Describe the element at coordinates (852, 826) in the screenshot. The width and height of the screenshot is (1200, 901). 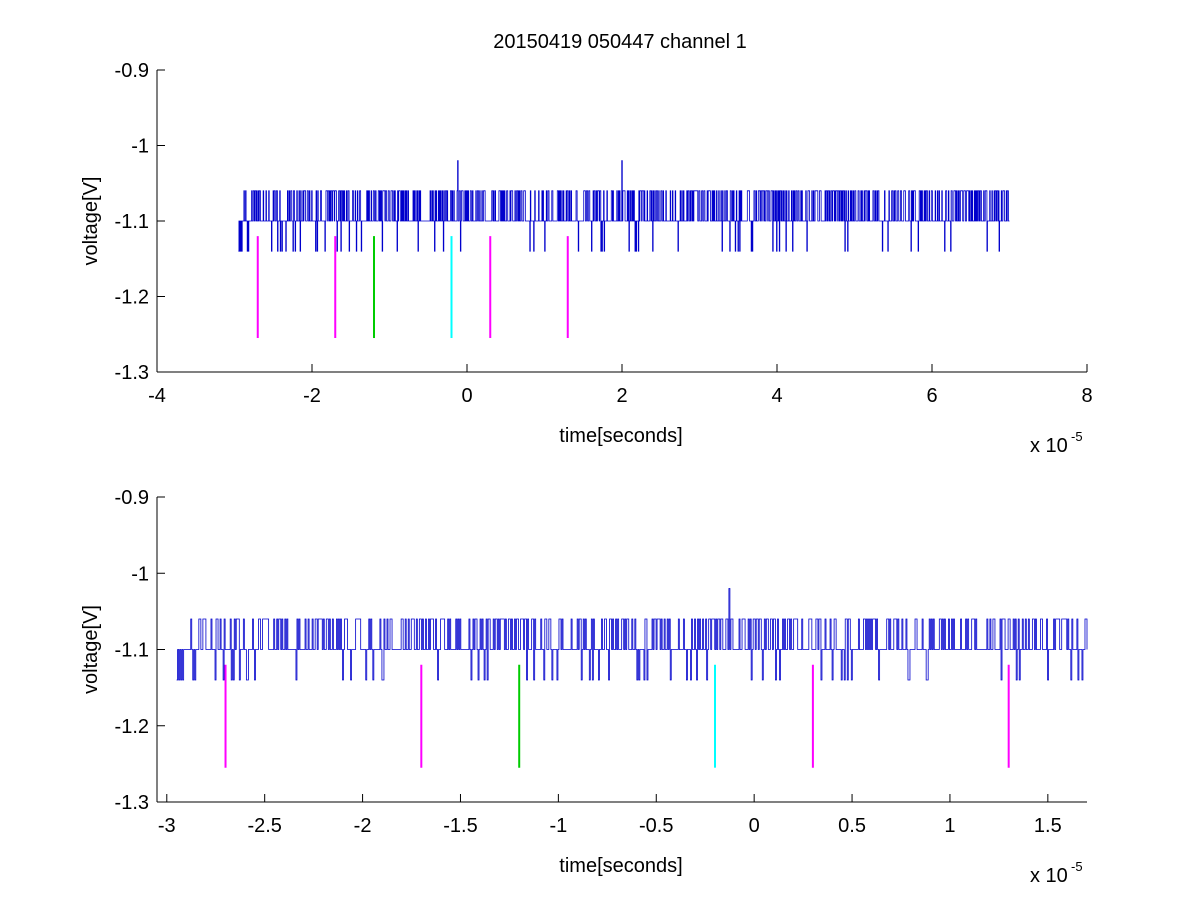
I see `x-tick-label: 0.5` at that location.